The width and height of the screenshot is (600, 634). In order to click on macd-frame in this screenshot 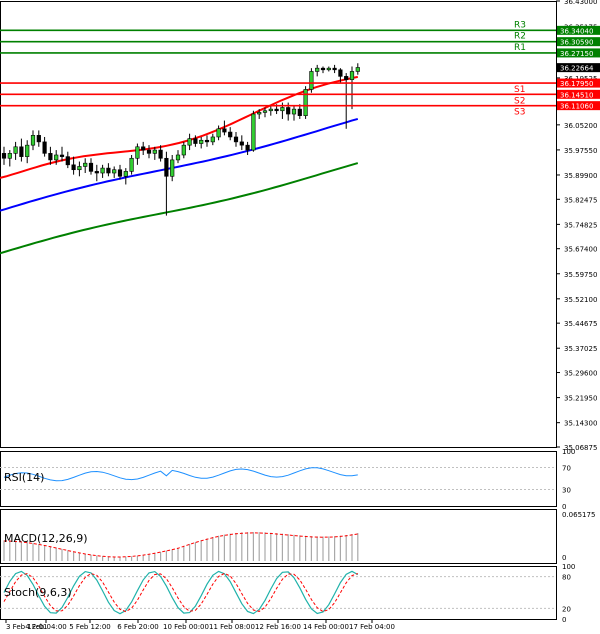, I will do `click(278, 536)`.